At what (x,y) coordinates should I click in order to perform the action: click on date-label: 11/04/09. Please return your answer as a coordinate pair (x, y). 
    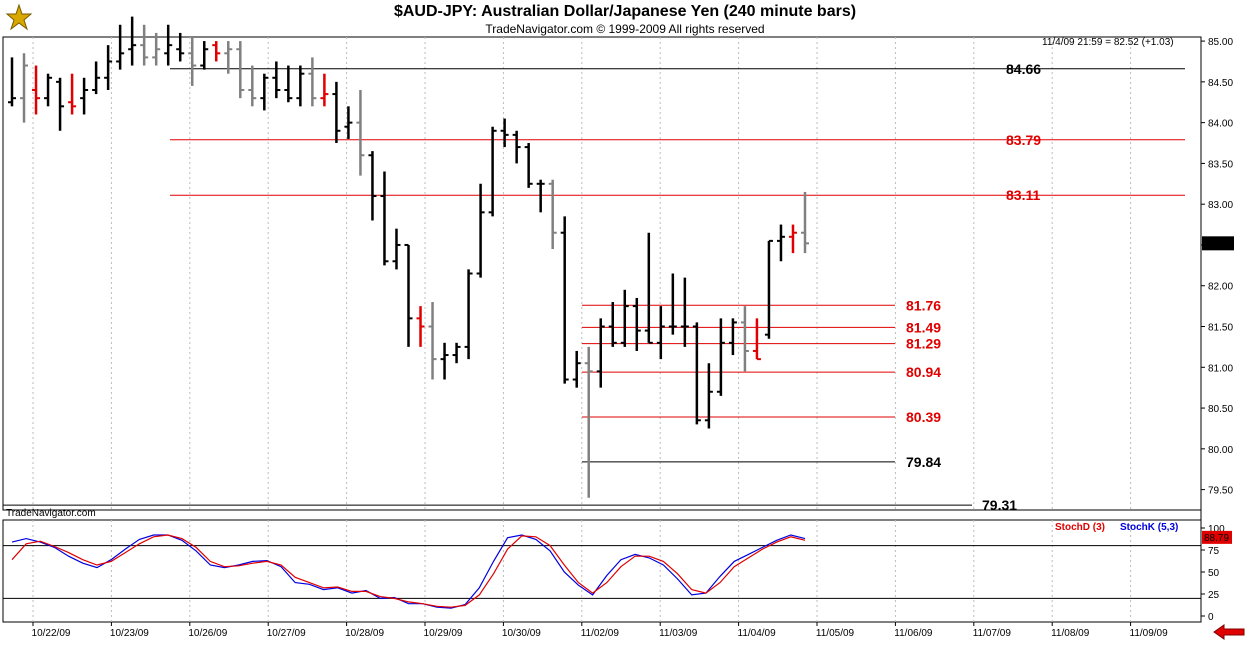
    Looking at the image, I should click on (757, 633).